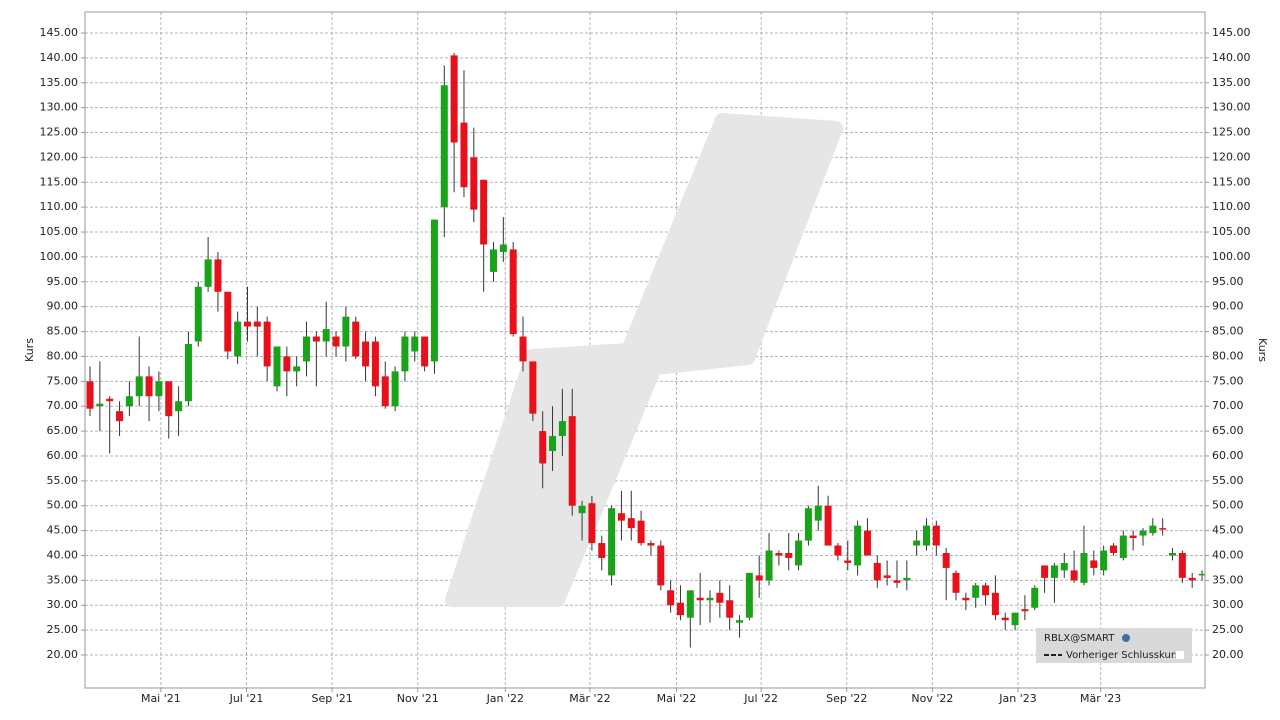  What do you see at coordinates (846, 698) in the screenshot?
I see `x-tick-label: Sep '22` at bounding box center [846, 698].